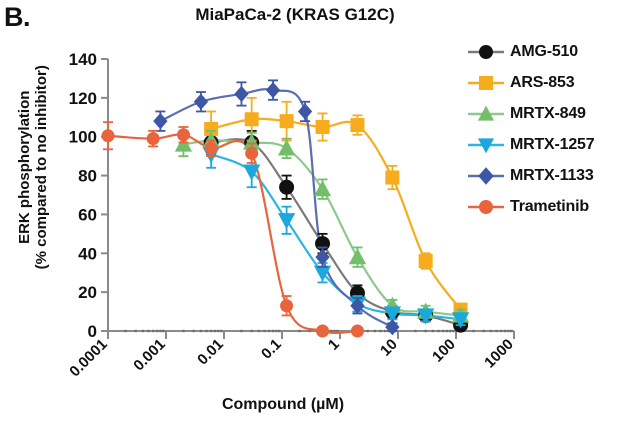  What do you see at coordinates (210, 352) in the screenshot?
I see `x-tick-label: 0.01` at bounding box center [210, 352].